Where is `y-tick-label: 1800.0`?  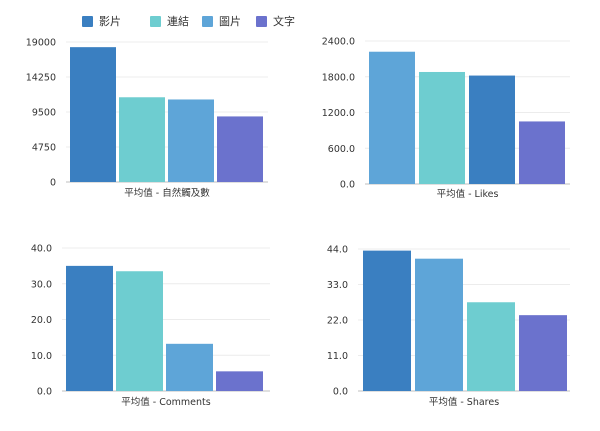
y-tick-label: 1800.0 is located at coordinates (338, 77).